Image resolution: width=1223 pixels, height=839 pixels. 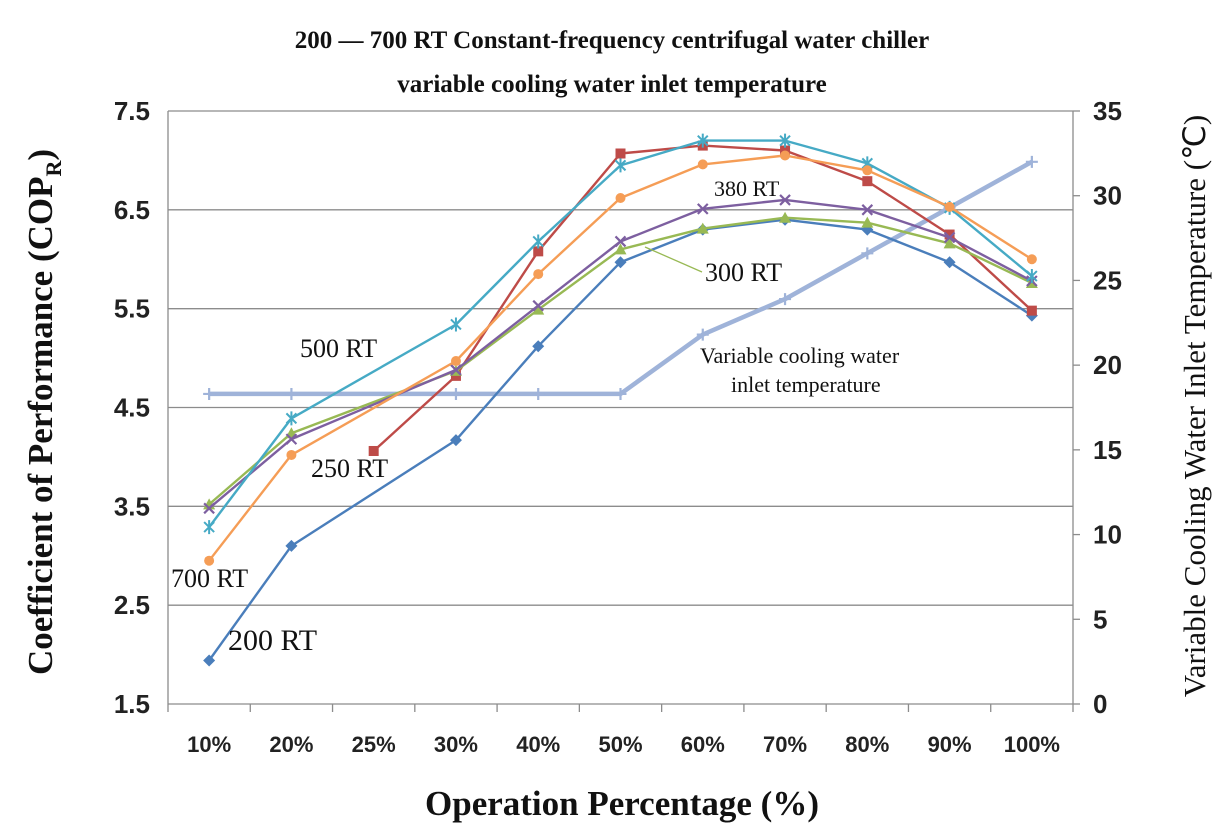 What do you see at coordinates (703, 744) in the screenshot?
I see `x-tick-label: 60%` at bounding box center [703, 744].